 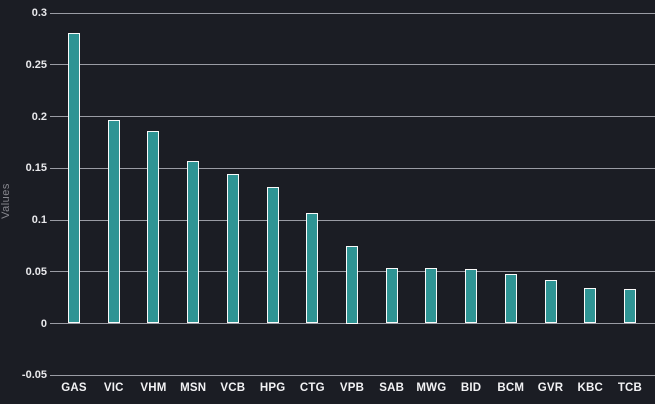 What do you see at coordinates (113, 221) in the screenshot?
I see `bar-vic` at bounding box center [113, 221].